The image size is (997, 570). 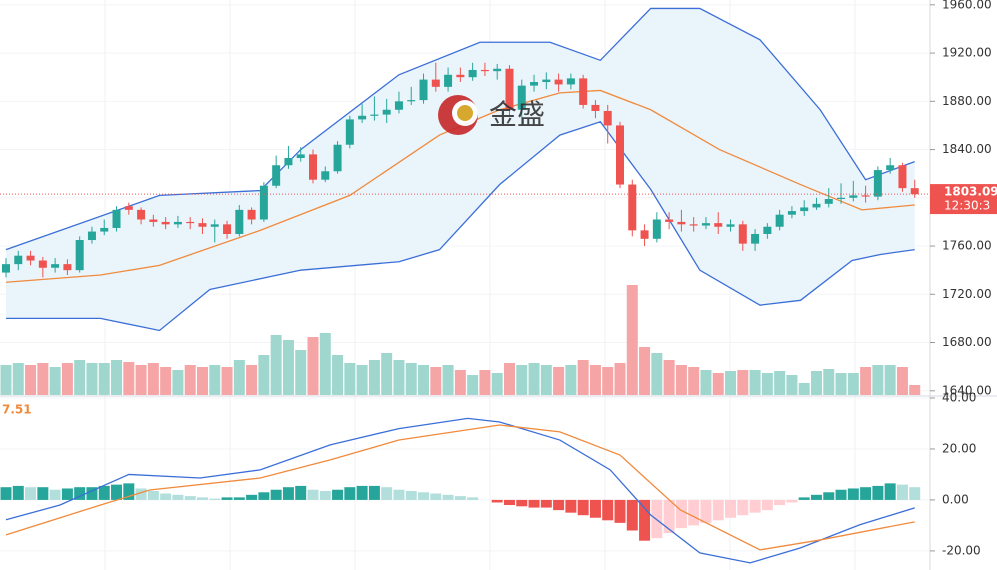 What do you see at coordinates (967, 101) in the screenshot?
I see `y-tick-label: 1880.00` at bounding box center [967, 101].